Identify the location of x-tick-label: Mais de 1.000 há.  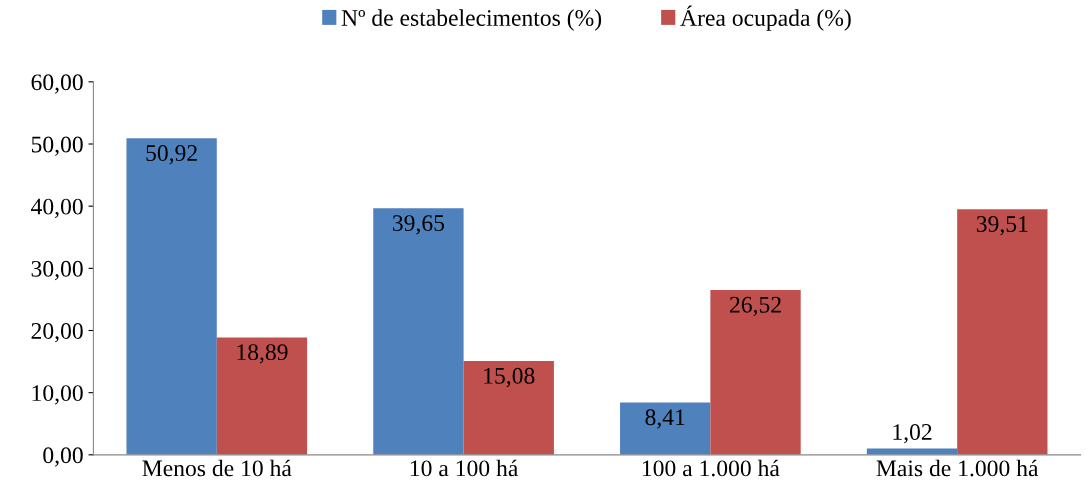
(957, 468).